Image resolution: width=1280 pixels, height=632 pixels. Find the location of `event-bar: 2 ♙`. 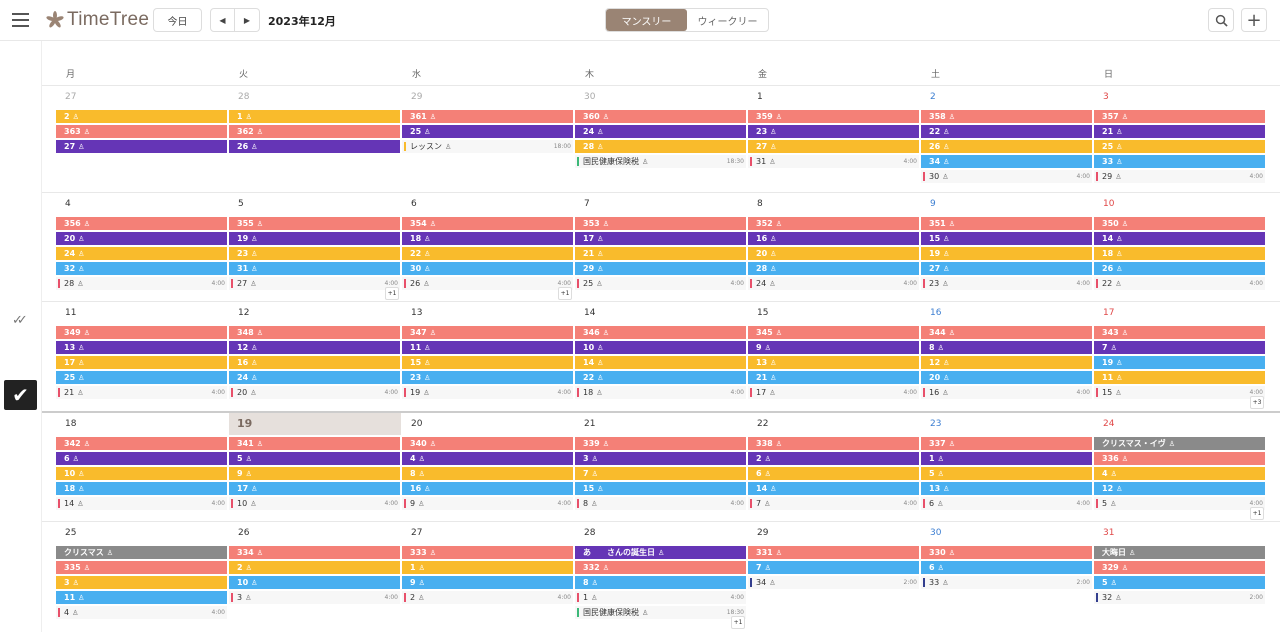

event-bar: 2 ♙ is located at coordinates (314, 567).